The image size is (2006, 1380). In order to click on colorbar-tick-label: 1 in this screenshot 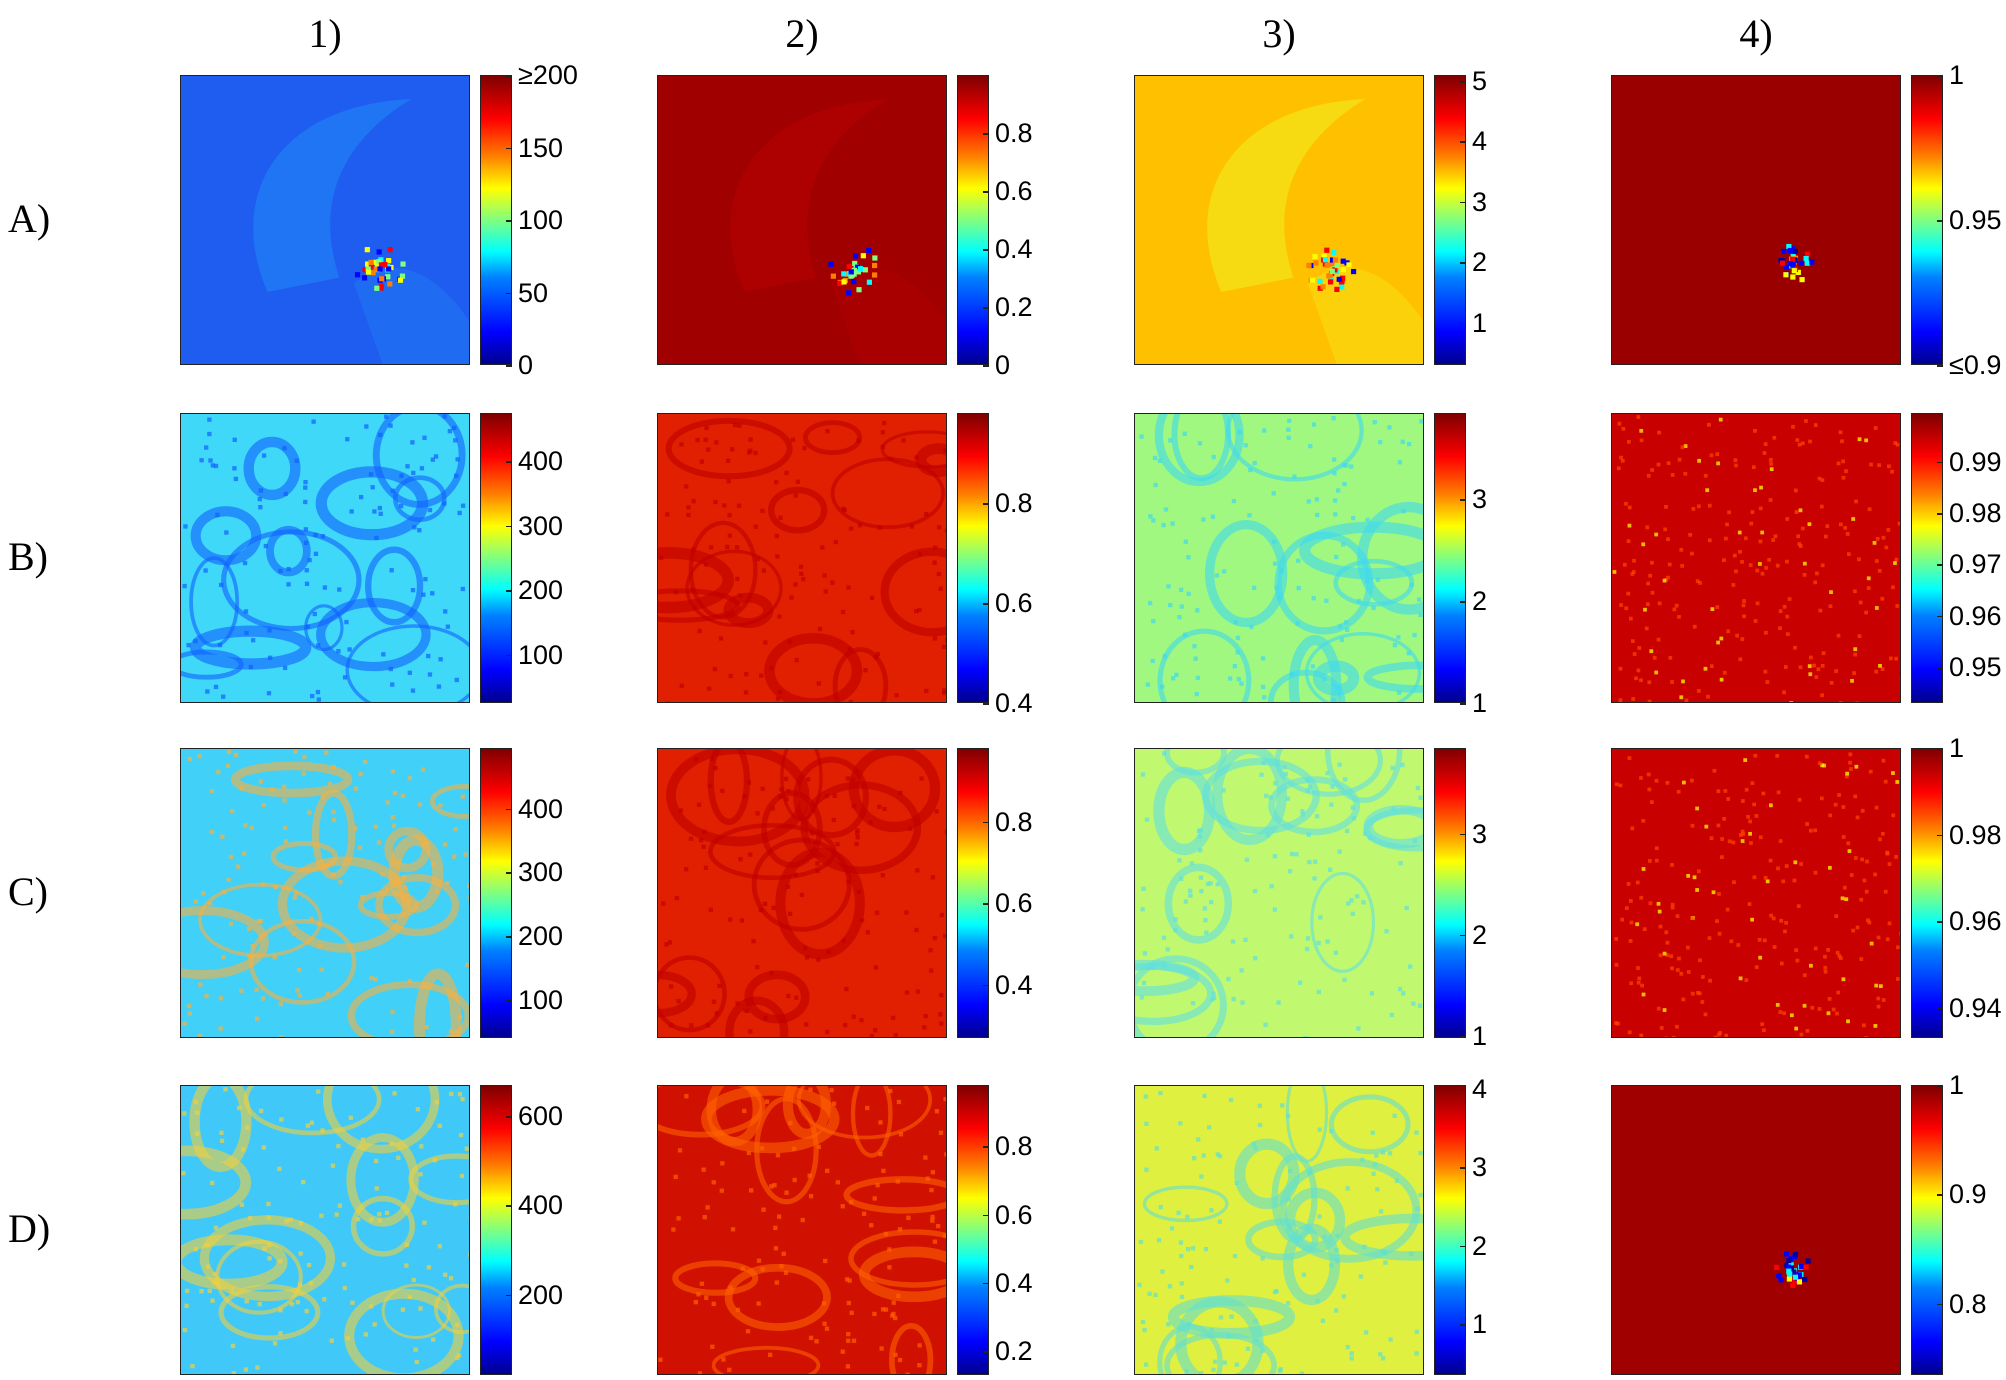, I will do `click(1480, 703)`.